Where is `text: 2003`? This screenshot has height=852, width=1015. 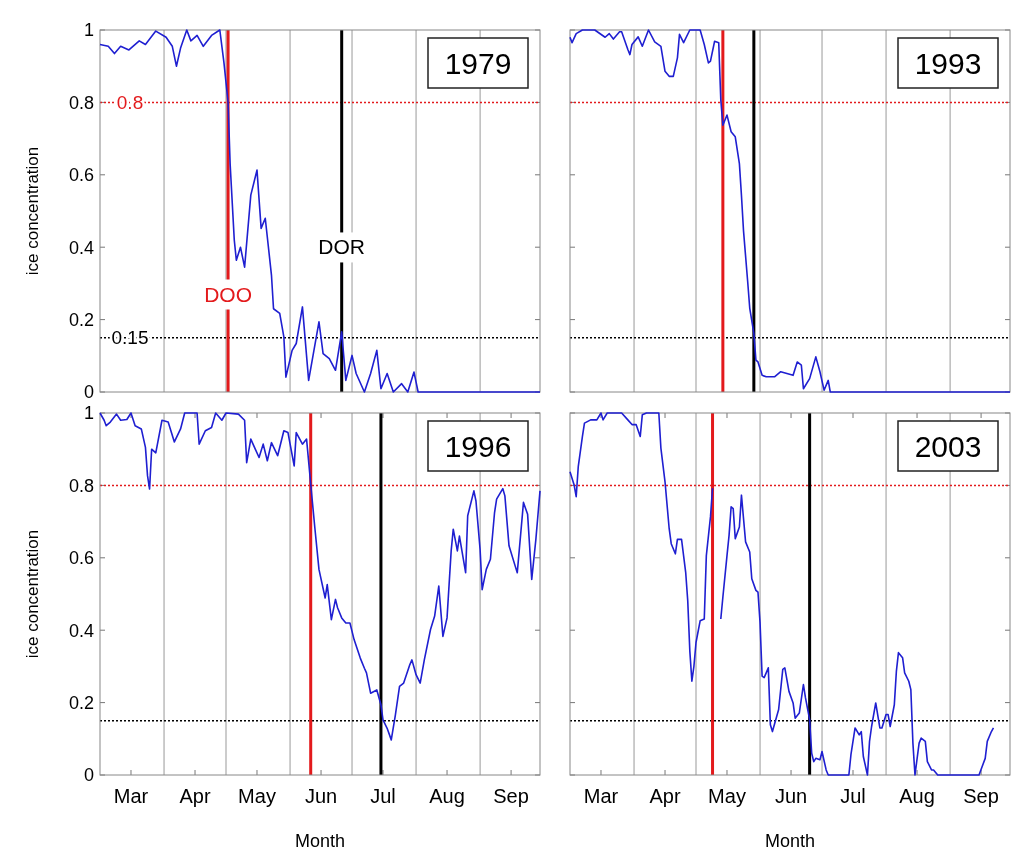
text: 2003 is located at coordinates (948, 446).